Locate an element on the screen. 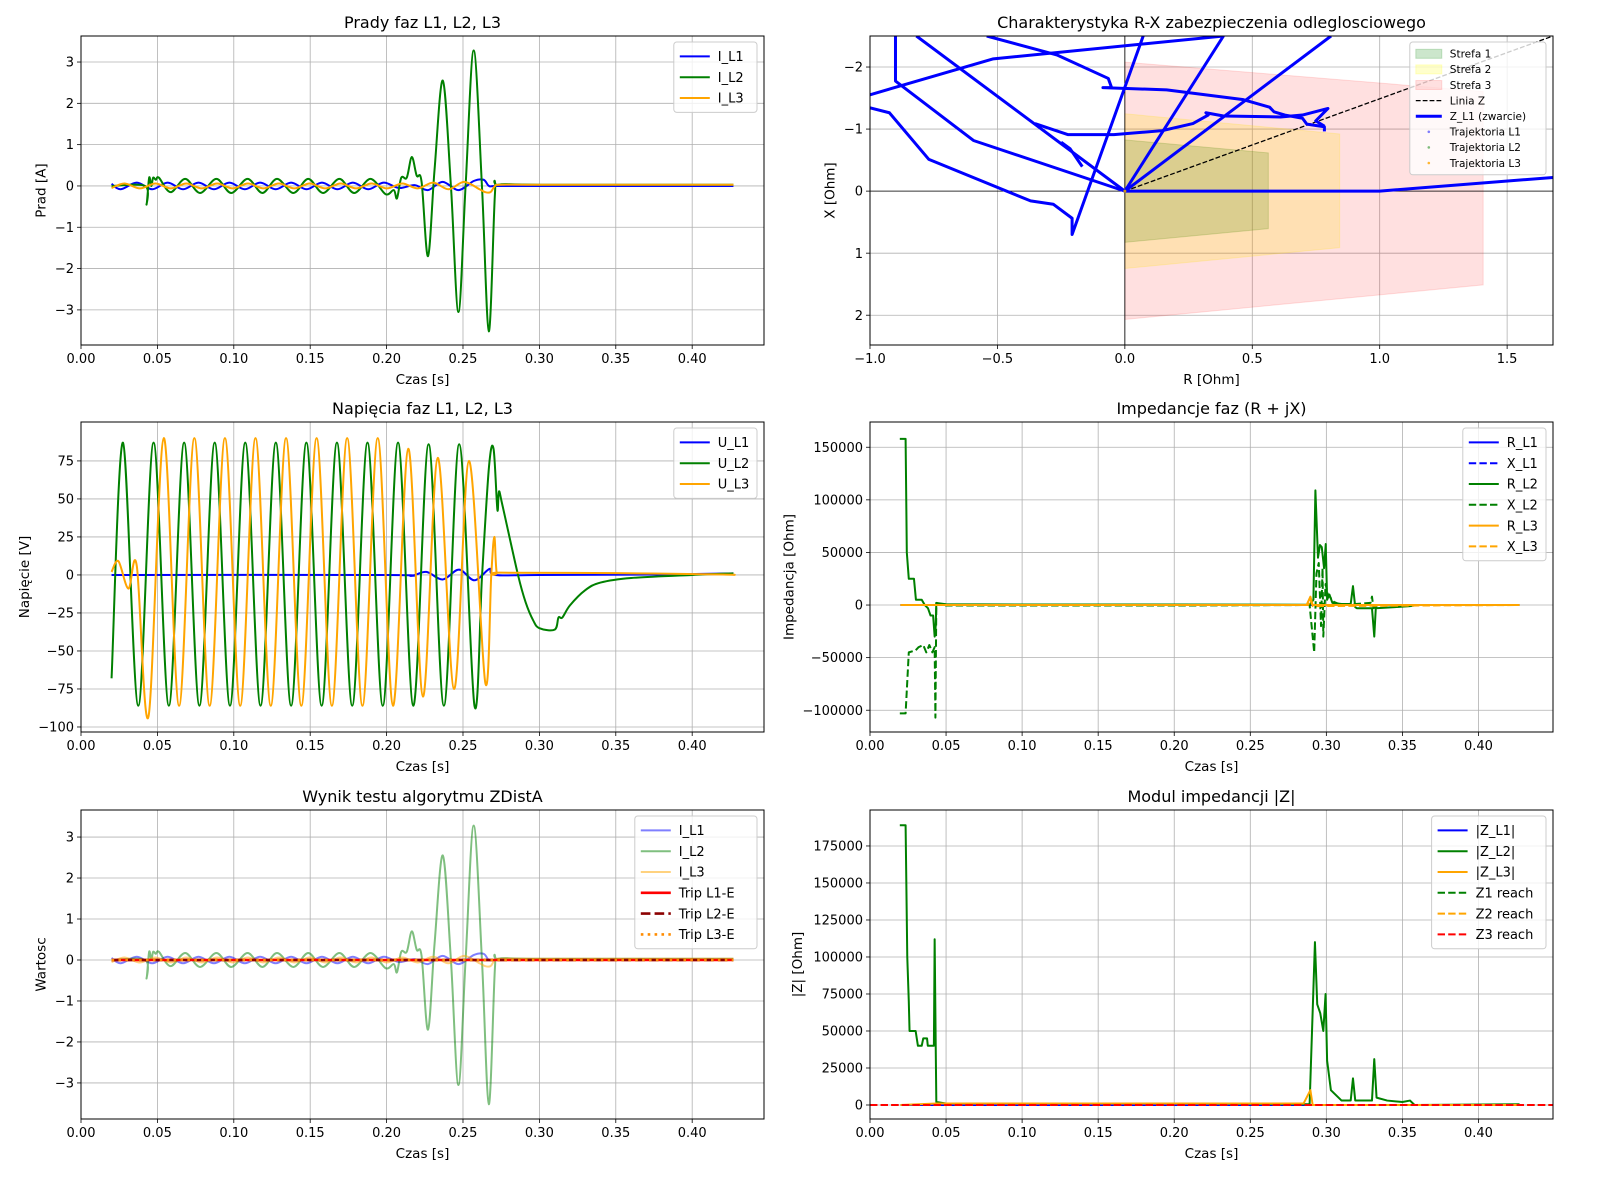 Image resolution: width=1600 pixels, height=1200 pixels. y-tick-label: 100000 is located at coordinates (838, 958).